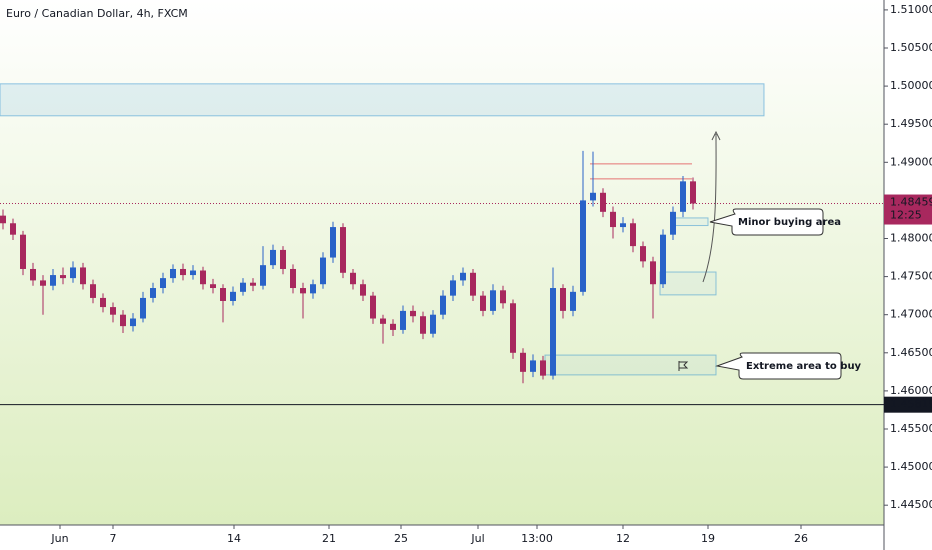  What do you see at coordinates (708, 538) in the screenshot?
I see `x-tick-label: 19` at bounding box center [708, 538].